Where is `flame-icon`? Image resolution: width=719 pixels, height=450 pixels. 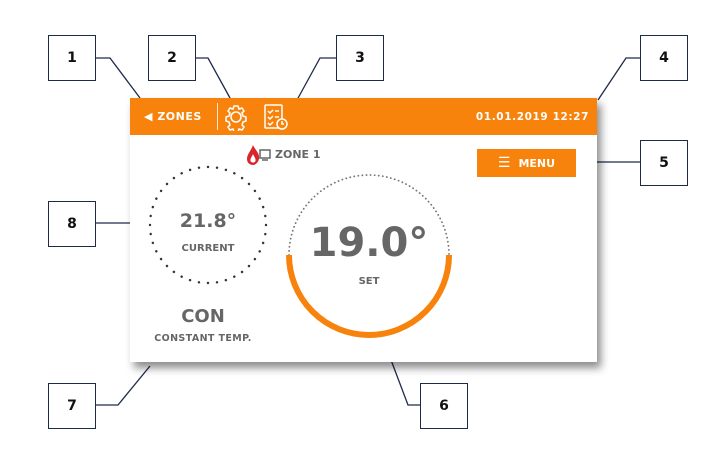 flame-icon is located at coordinates (253, 155).